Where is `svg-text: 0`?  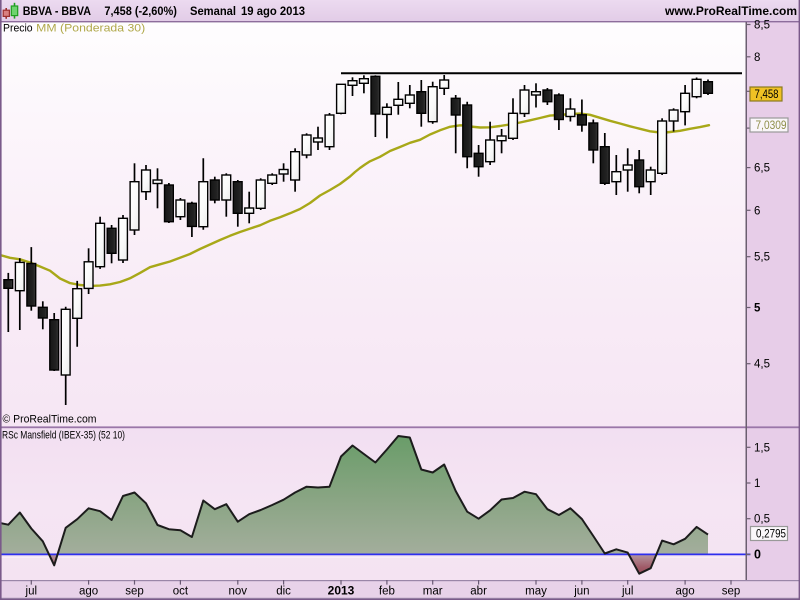 svg-text: 0 is located at coordinates (757, 554).